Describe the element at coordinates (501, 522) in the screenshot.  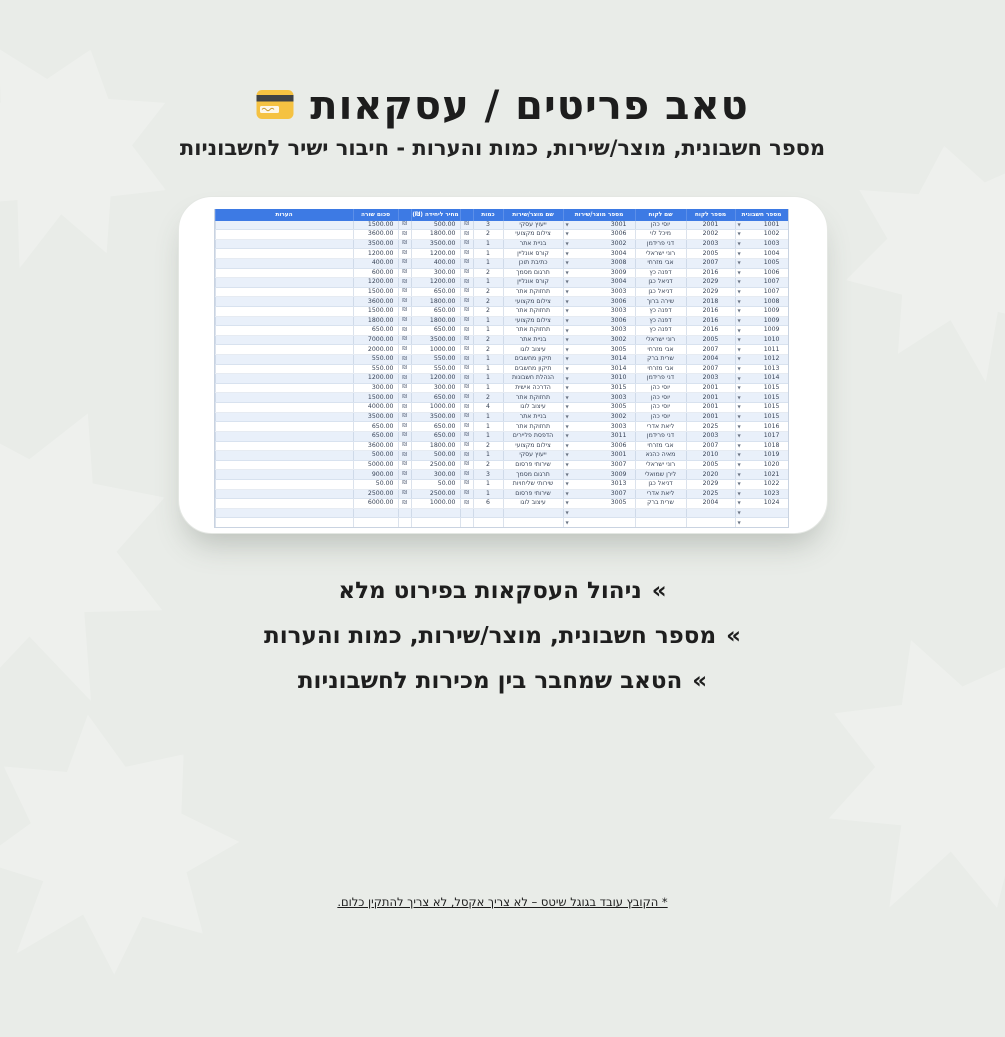
I see `sheet-row: ▼ ▼` at that location.